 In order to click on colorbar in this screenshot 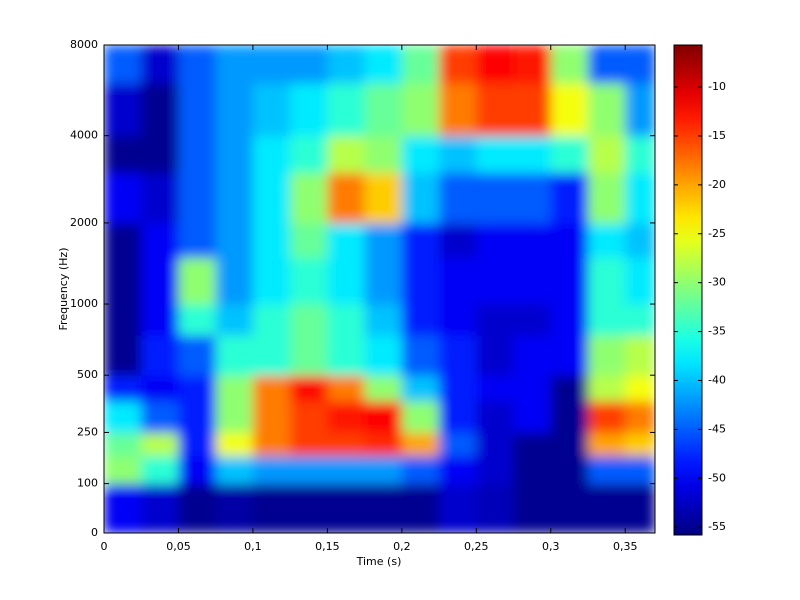, I will do `click(688, 290)`.